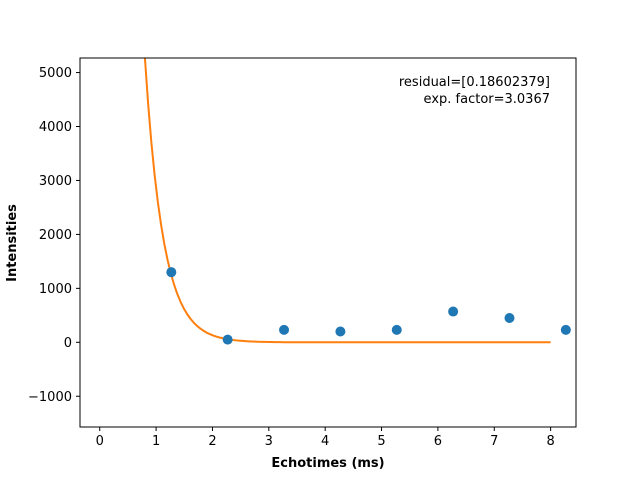 The height and width of the screenshot is (480, 640). What do you see at coordinates (156, 441) in the screenshot?
I see `x-tick-label: 1` at bounding box center [156, 441].